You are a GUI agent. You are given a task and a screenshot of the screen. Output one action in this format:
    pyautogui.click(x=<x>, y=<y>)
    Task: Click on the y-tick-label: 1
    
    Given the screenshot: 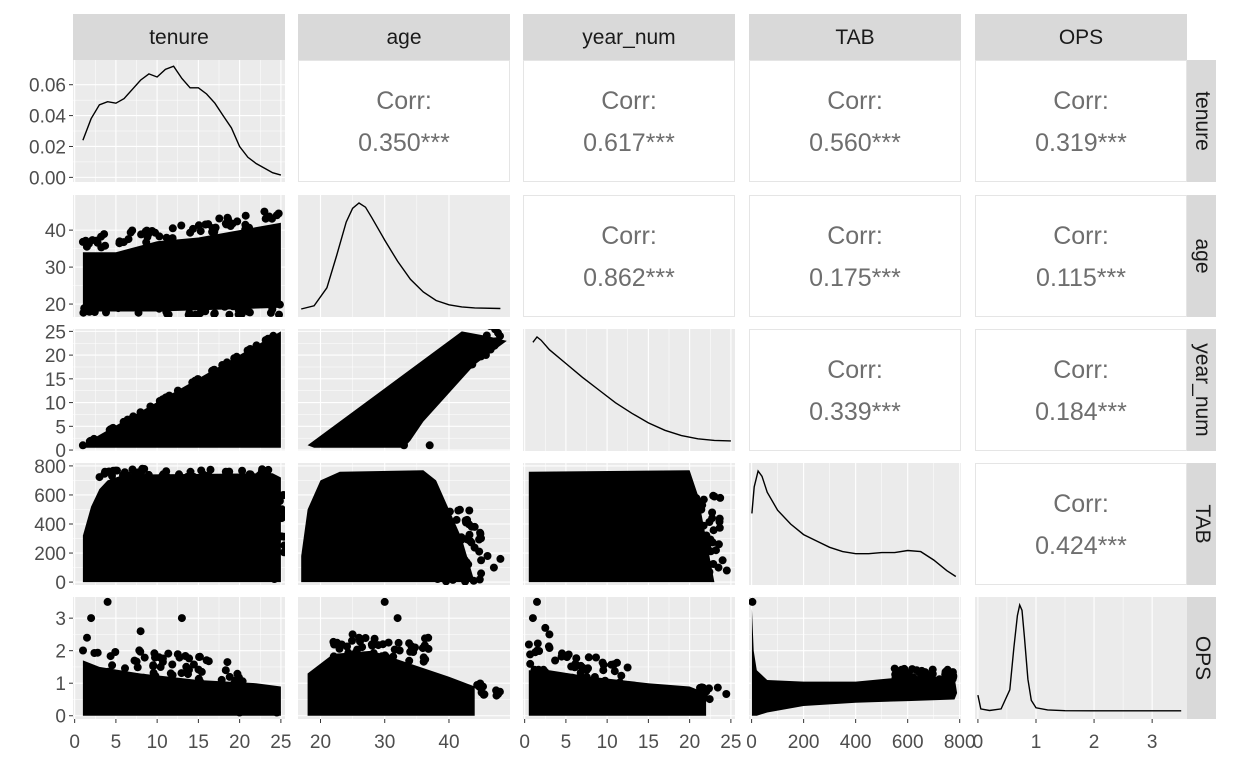 What is the action you would take?
    pyautogui.click(x=60, y=684)
    